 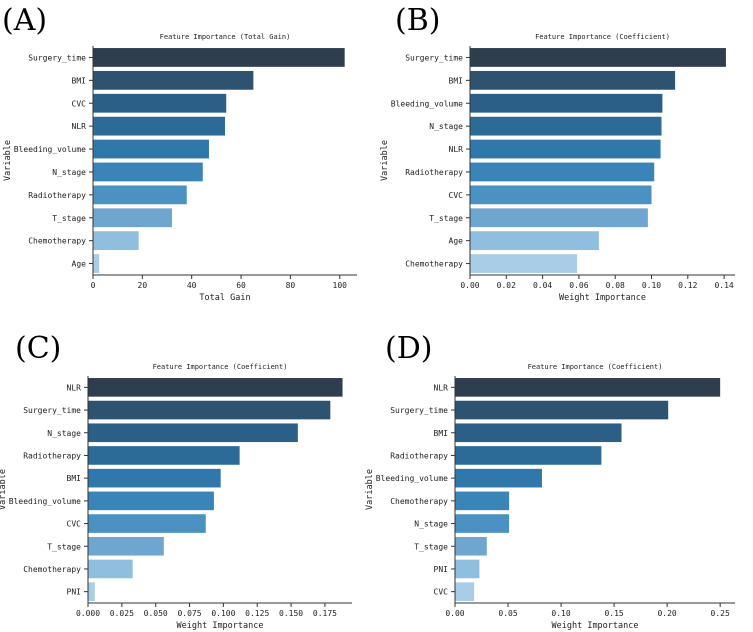 I want to click on x-tick-label: 0.100, so click(x=223, y=613).